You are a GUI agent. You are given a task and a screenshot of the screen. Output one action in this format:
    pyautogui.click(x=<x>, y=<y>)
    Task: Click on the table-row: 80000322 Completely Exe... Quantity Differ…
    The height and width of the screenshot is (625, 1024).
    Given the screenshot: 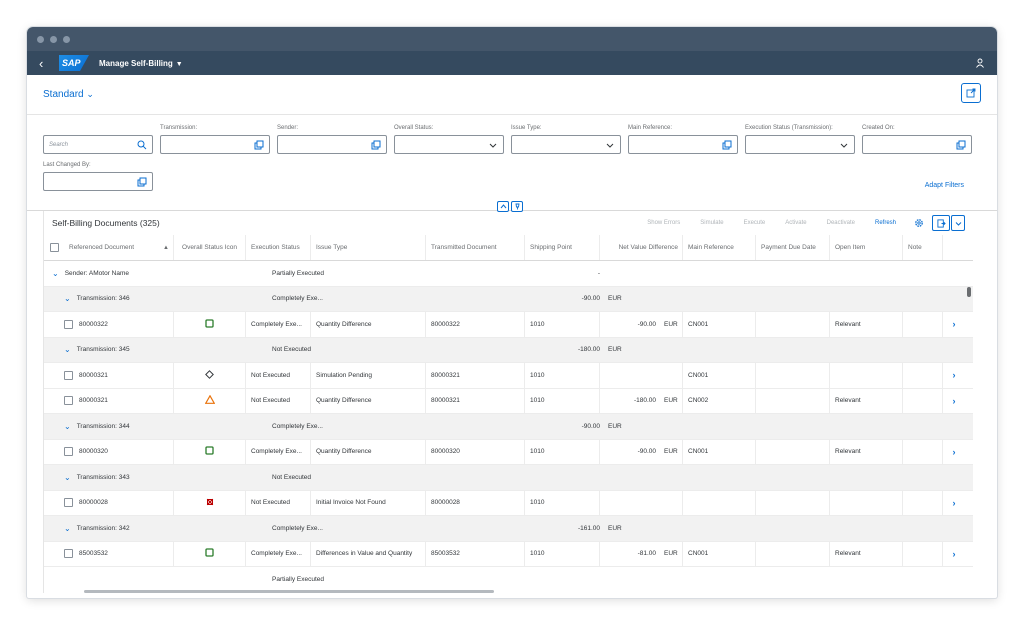 What is the action you would take?
    pyautogui.click(x=508, y=325)
    